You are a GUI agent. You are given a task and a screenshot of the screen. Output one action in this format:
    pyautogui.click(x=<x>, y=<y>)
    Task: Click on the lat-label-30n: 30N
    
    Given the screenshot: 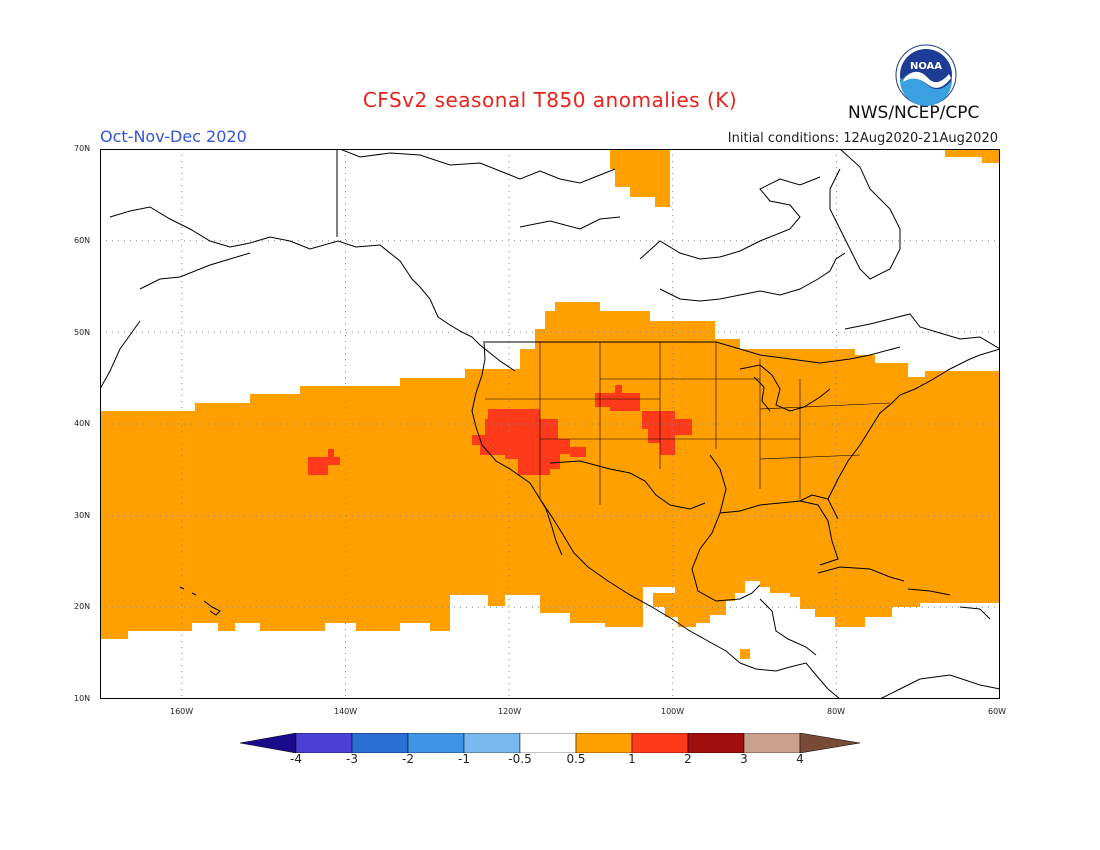 What is the action you would take?
    pyautogui.click(x=82, y=515)
    